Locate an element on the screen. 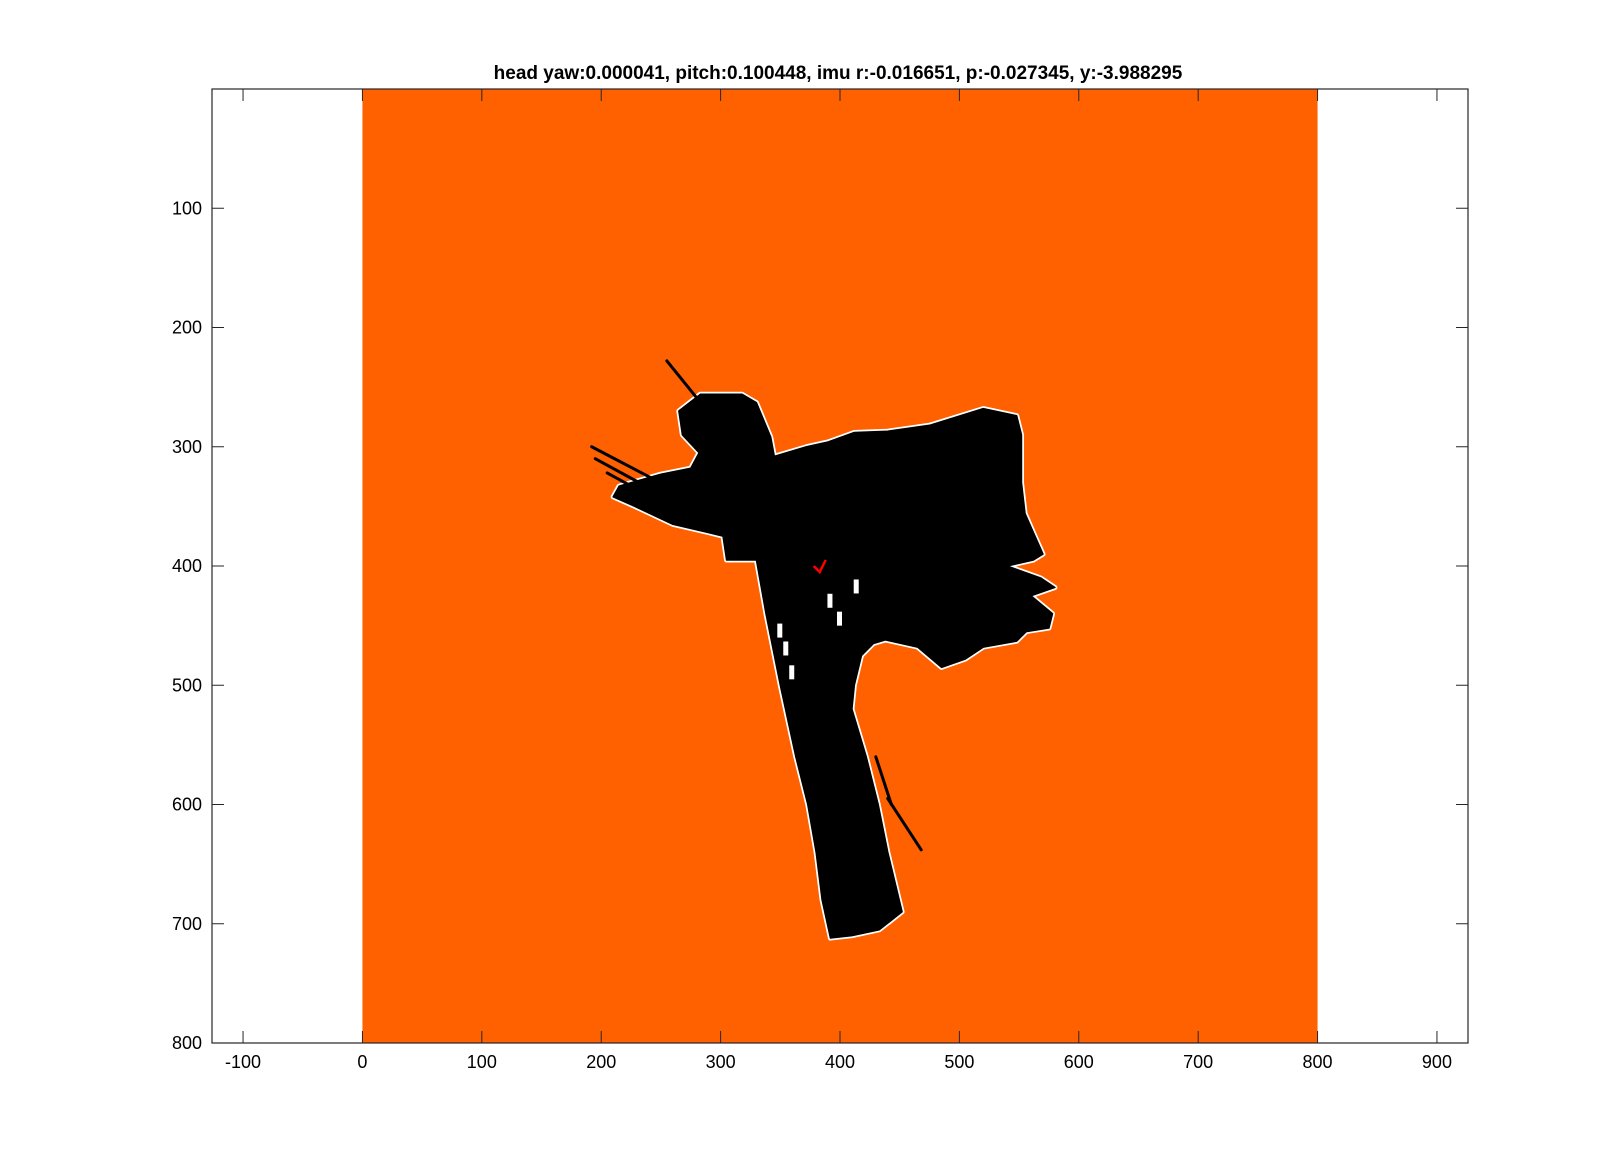 This screenshot has height=1168, width=1616. x-tick-label: 0 is located at coordinates (362, 1062).